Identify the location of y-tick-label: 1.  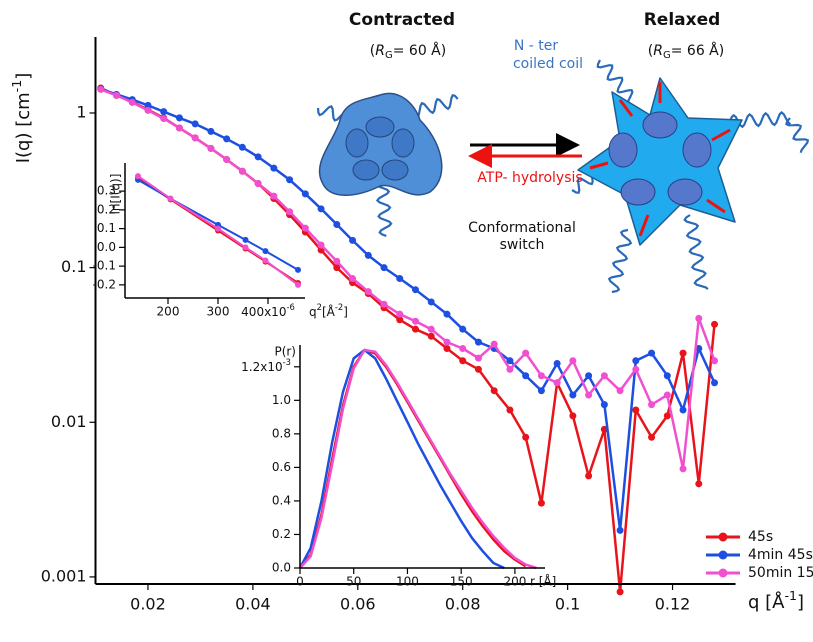
(81, 111).